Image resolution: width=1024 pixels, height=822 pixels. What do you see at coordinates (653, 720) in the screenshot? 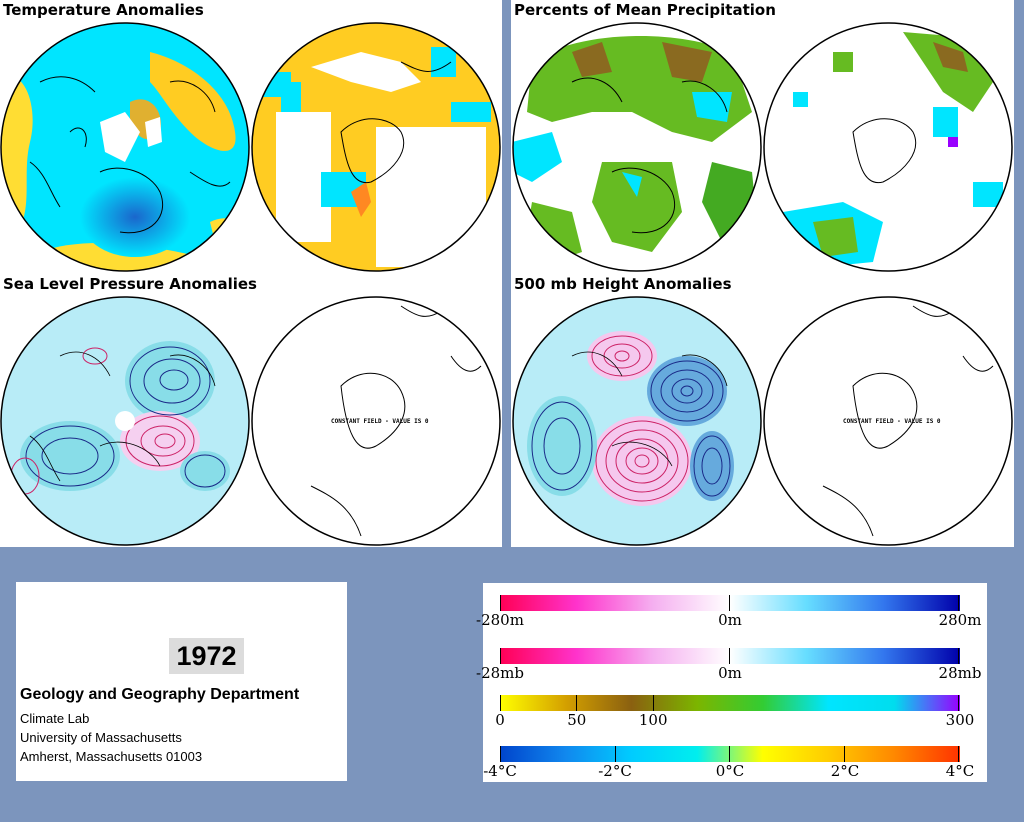
I see `colorbar-label: 100` at bounding box center [653, 720].